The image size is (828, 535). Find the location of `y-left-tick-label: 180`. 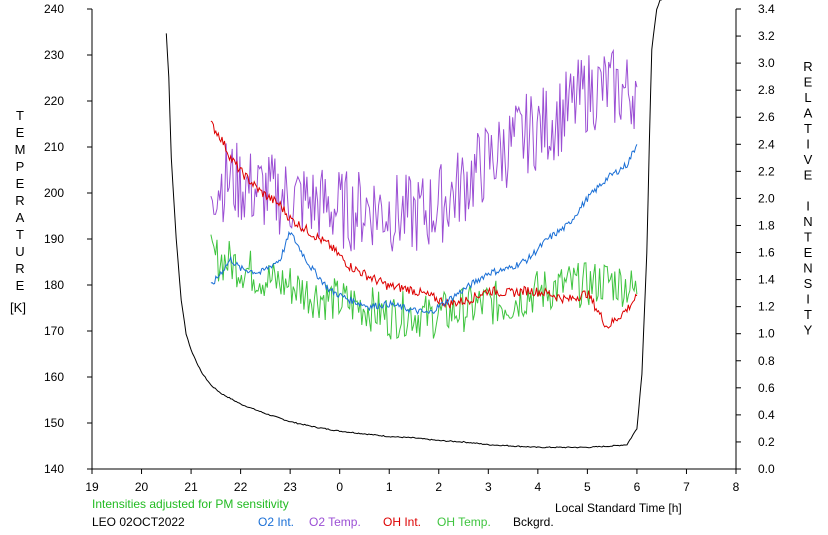

y-left-tick-label: 180 is located at coordinates (54, 285).